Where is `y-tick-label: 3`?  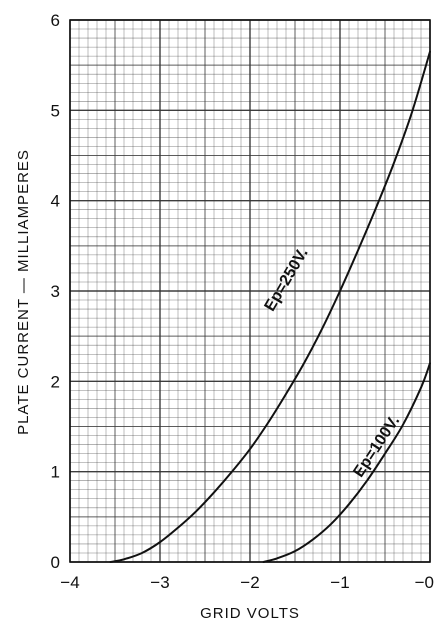
y-tick-label: 3 is located at coordinates (55, 291).